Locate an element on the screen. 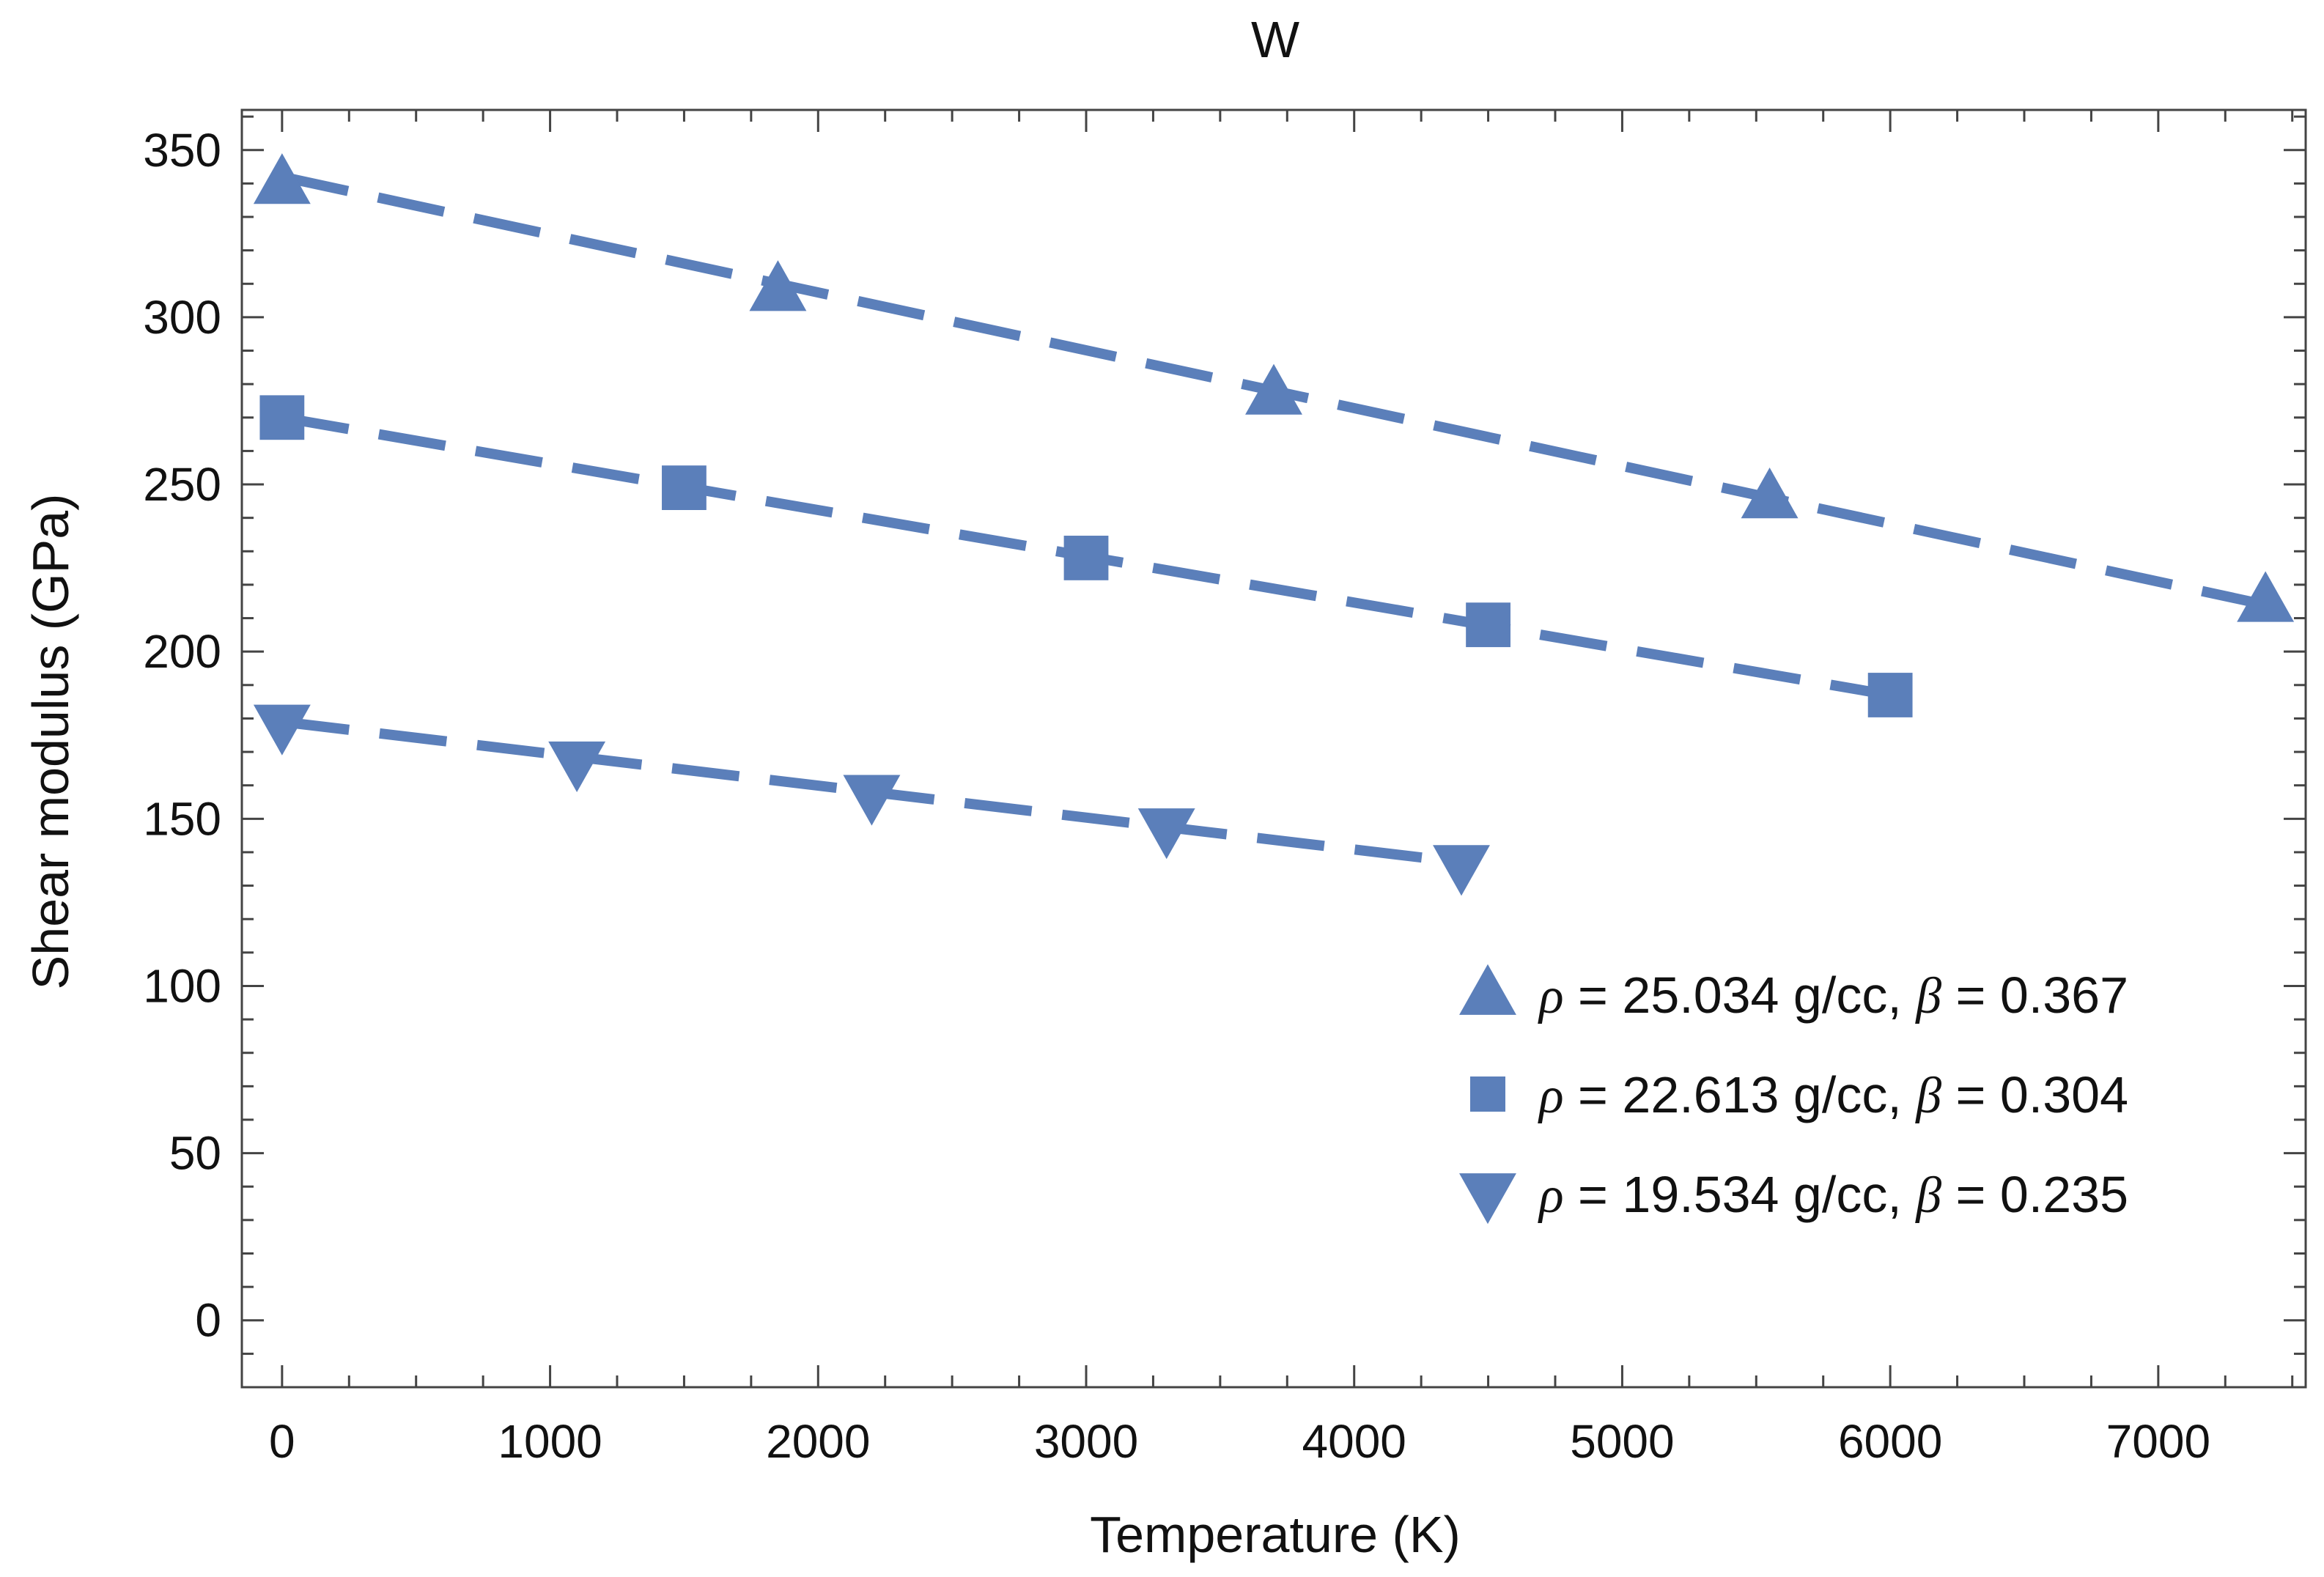 This screenshot has height=1577, width=2324. x-tick-label: 3000 is located at coordinates (1086, 1441).